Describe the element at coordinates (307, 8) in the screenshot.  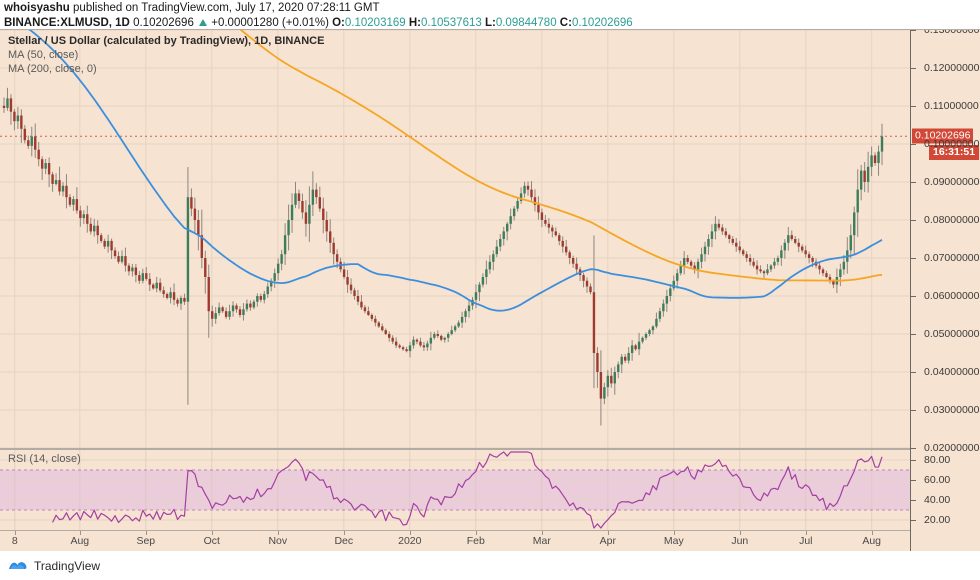
I see `published-date: July 17, 2020 07:28:11 GMT` at that location.